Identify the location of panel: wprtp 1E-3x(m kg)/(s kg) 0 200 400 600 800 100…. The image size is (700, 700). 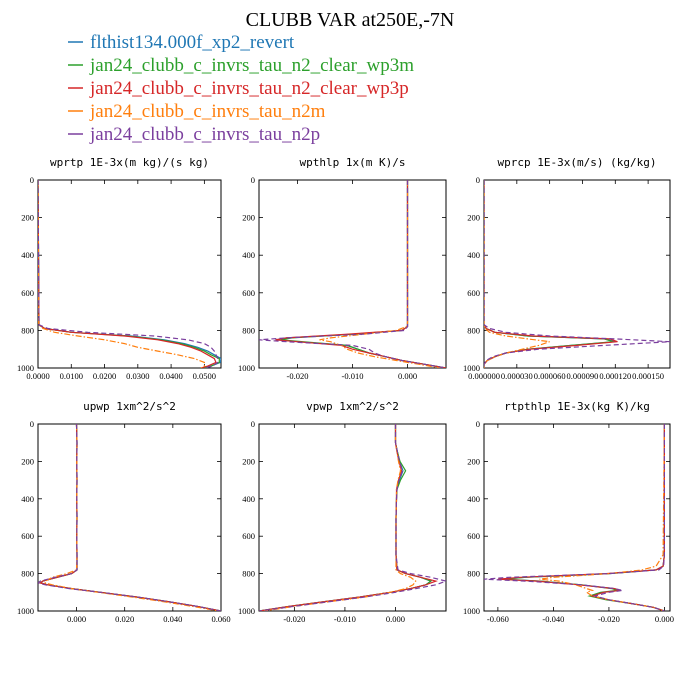
(119, 268).